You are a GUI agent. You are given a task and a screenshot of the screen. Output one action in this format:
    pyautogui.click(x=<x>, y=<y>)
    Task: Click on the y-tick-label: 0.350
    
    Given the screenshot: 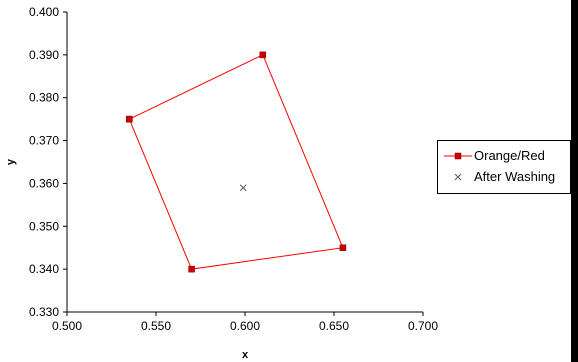 What is the action you would take?
    pyautogui.click(x=44, y=226)
    